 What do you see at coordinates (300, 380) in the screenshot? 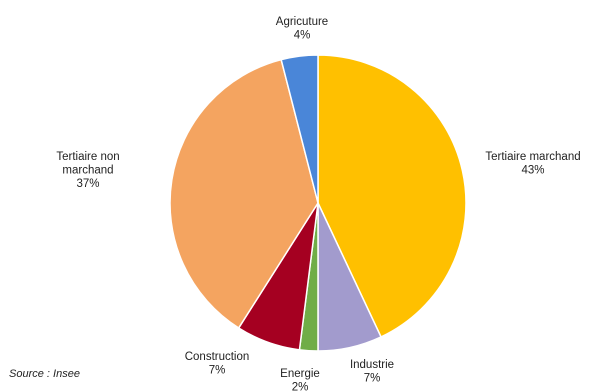
I see `slice-label-energie: Energie 2%` at bounding box center [300, 380].